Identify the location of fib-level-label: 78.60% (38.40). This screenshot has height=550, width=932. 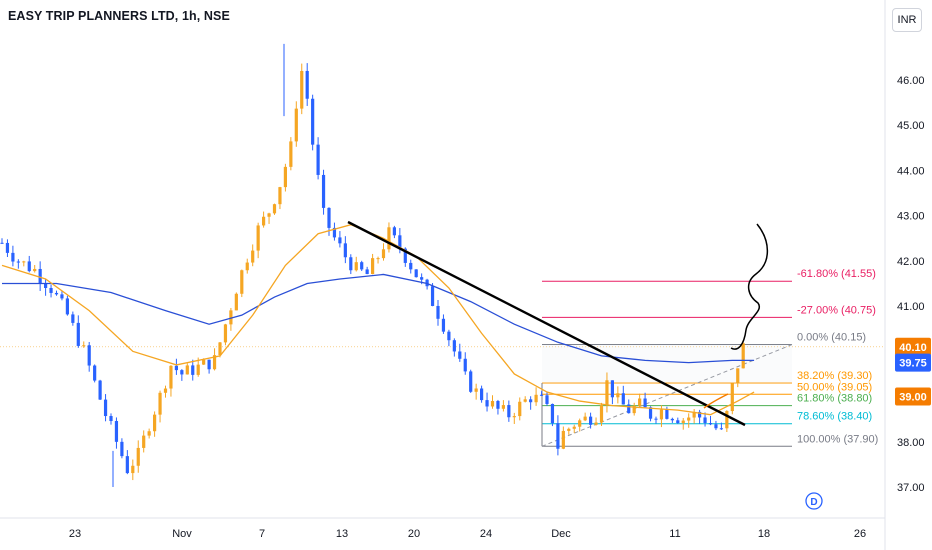
(834, 417).